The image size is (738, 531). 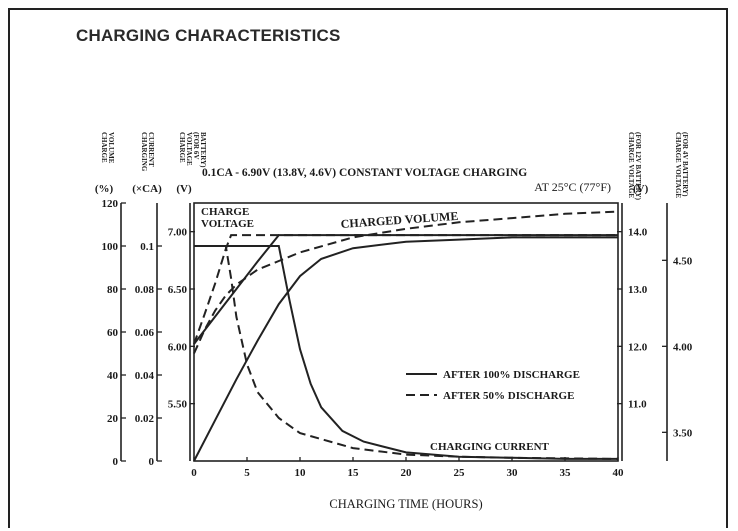 What do you see at coordinates (111, 148) in the screenshot?
I see `charge_volume-header-line: VOLUME` at bounding box center [111, 148].